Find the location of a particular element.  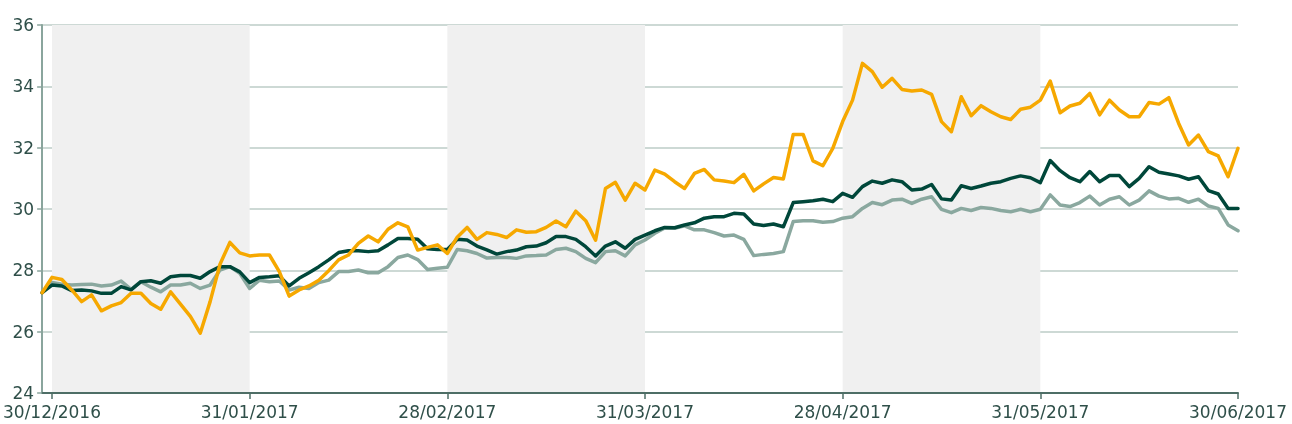

x-tick-label: 31/03/2017 is located at coordinates (645, 411).